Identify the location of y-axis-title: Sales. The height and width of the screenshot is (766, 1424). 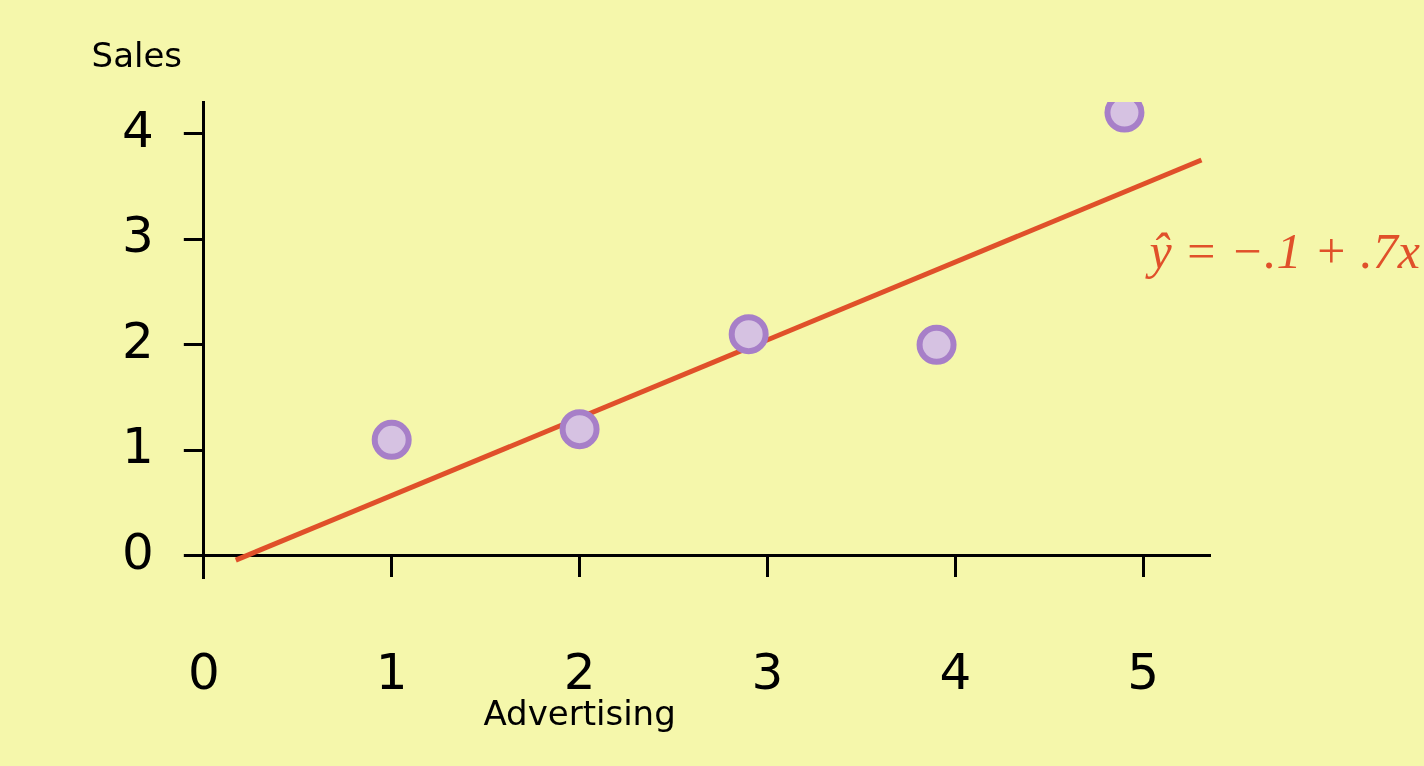
(137, 54).